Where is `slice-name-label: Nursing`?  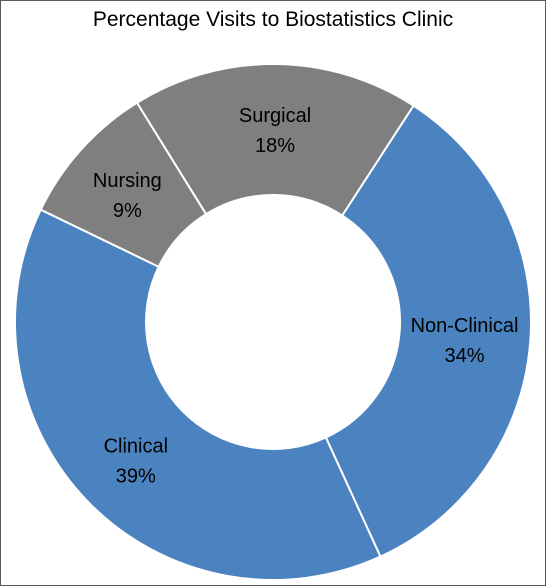
slice-name-label: Nursing is located at coordinates (127, 181).